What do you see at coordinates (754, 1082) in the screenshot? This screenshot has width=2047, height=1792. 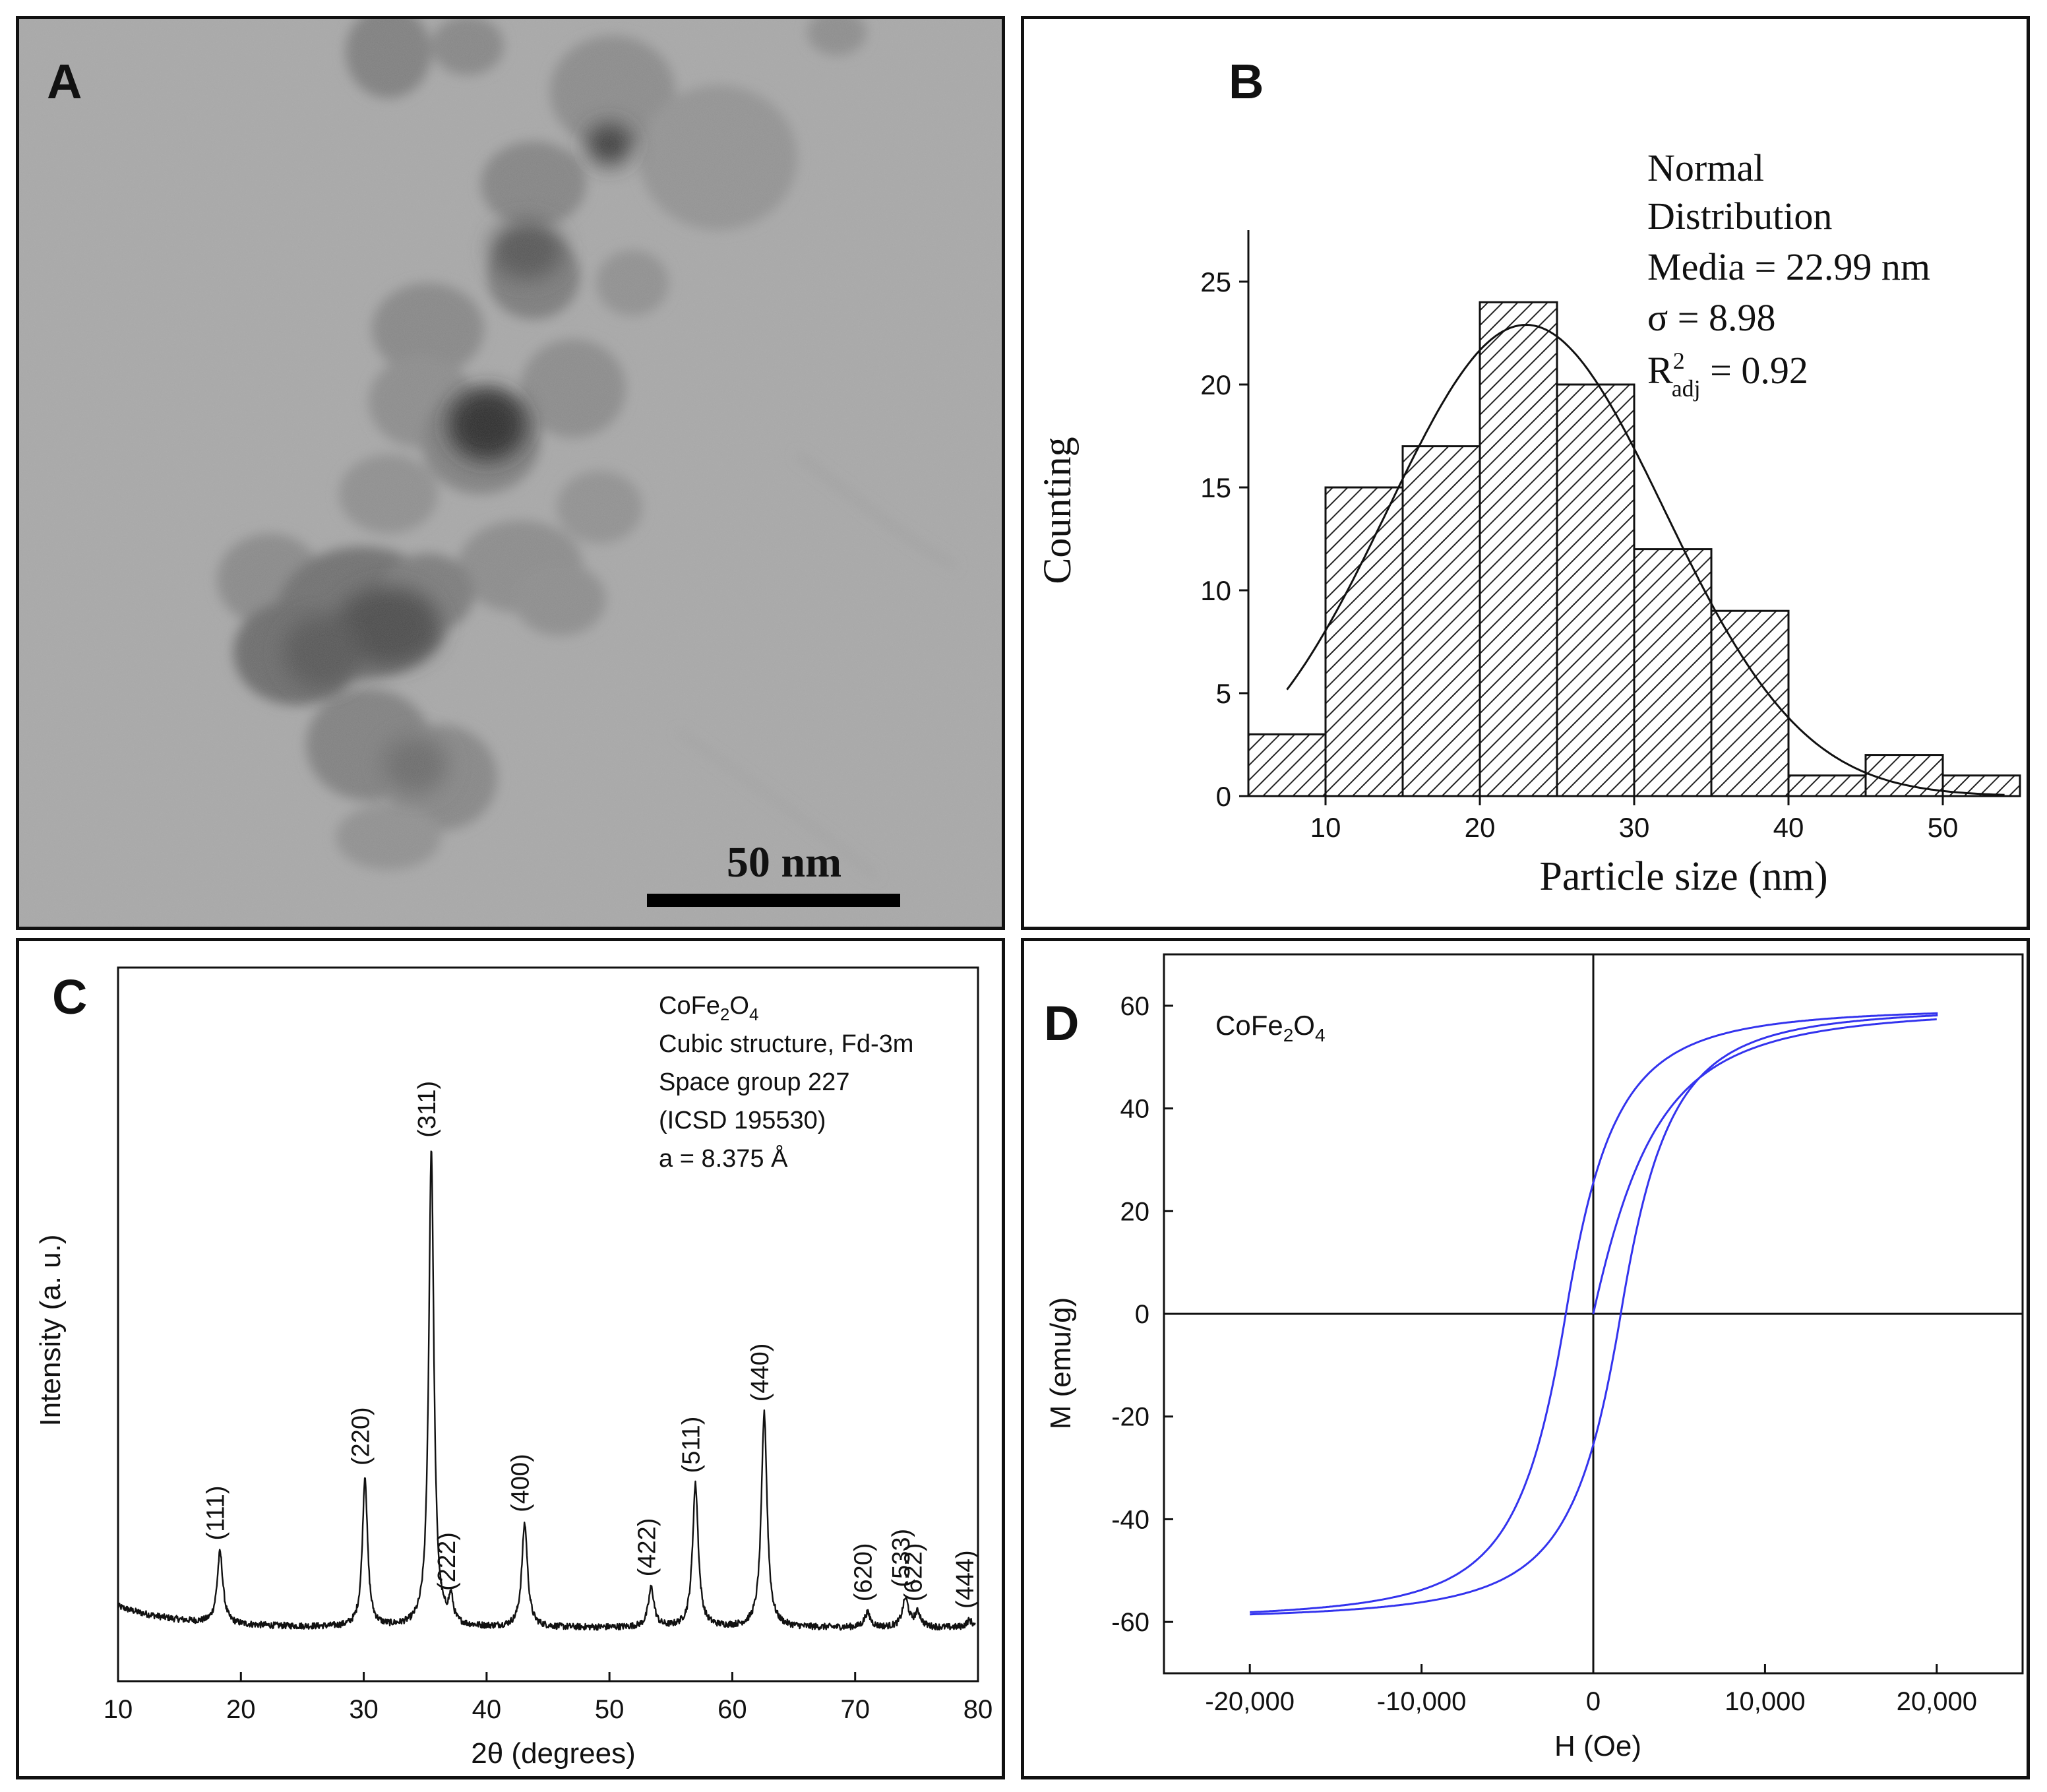 I see `annotation-line: Space group 227` at bounding box center [754, 1082].